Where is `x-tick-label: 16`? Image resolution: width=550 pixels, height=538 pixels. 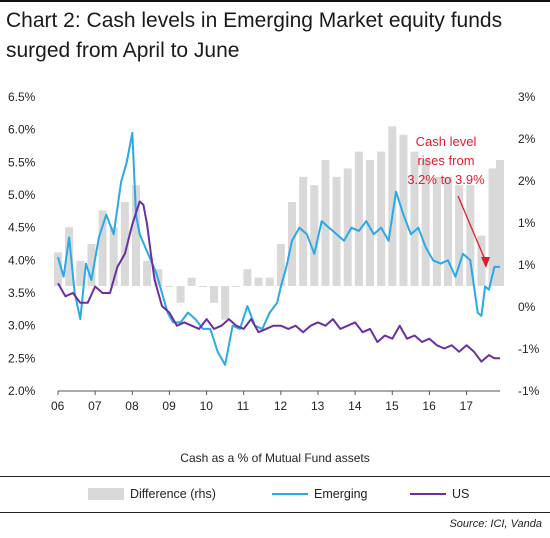
x-tick-label: 16 is located at coordinates (429, 406).